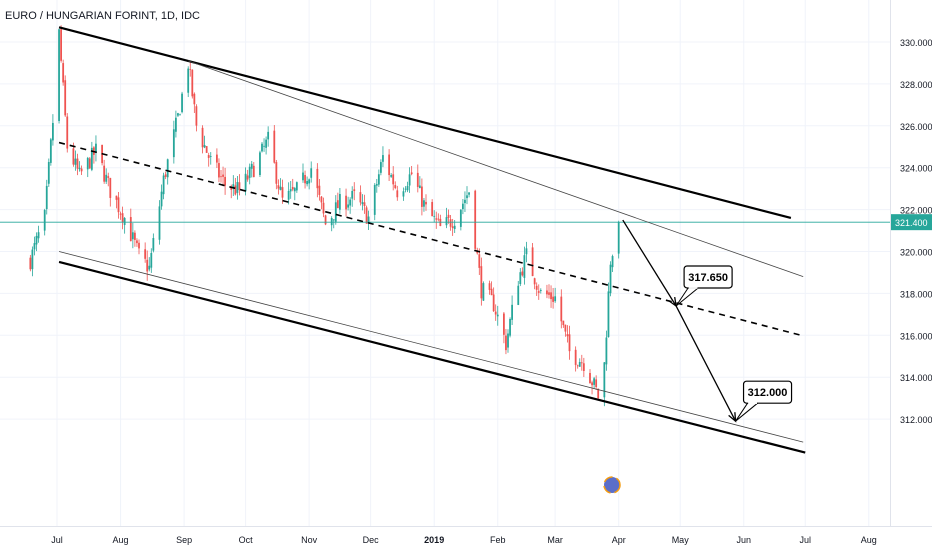 The width and height of the screenshot is (932, 555). I want to click on projection-arrow, so click(706, 363).